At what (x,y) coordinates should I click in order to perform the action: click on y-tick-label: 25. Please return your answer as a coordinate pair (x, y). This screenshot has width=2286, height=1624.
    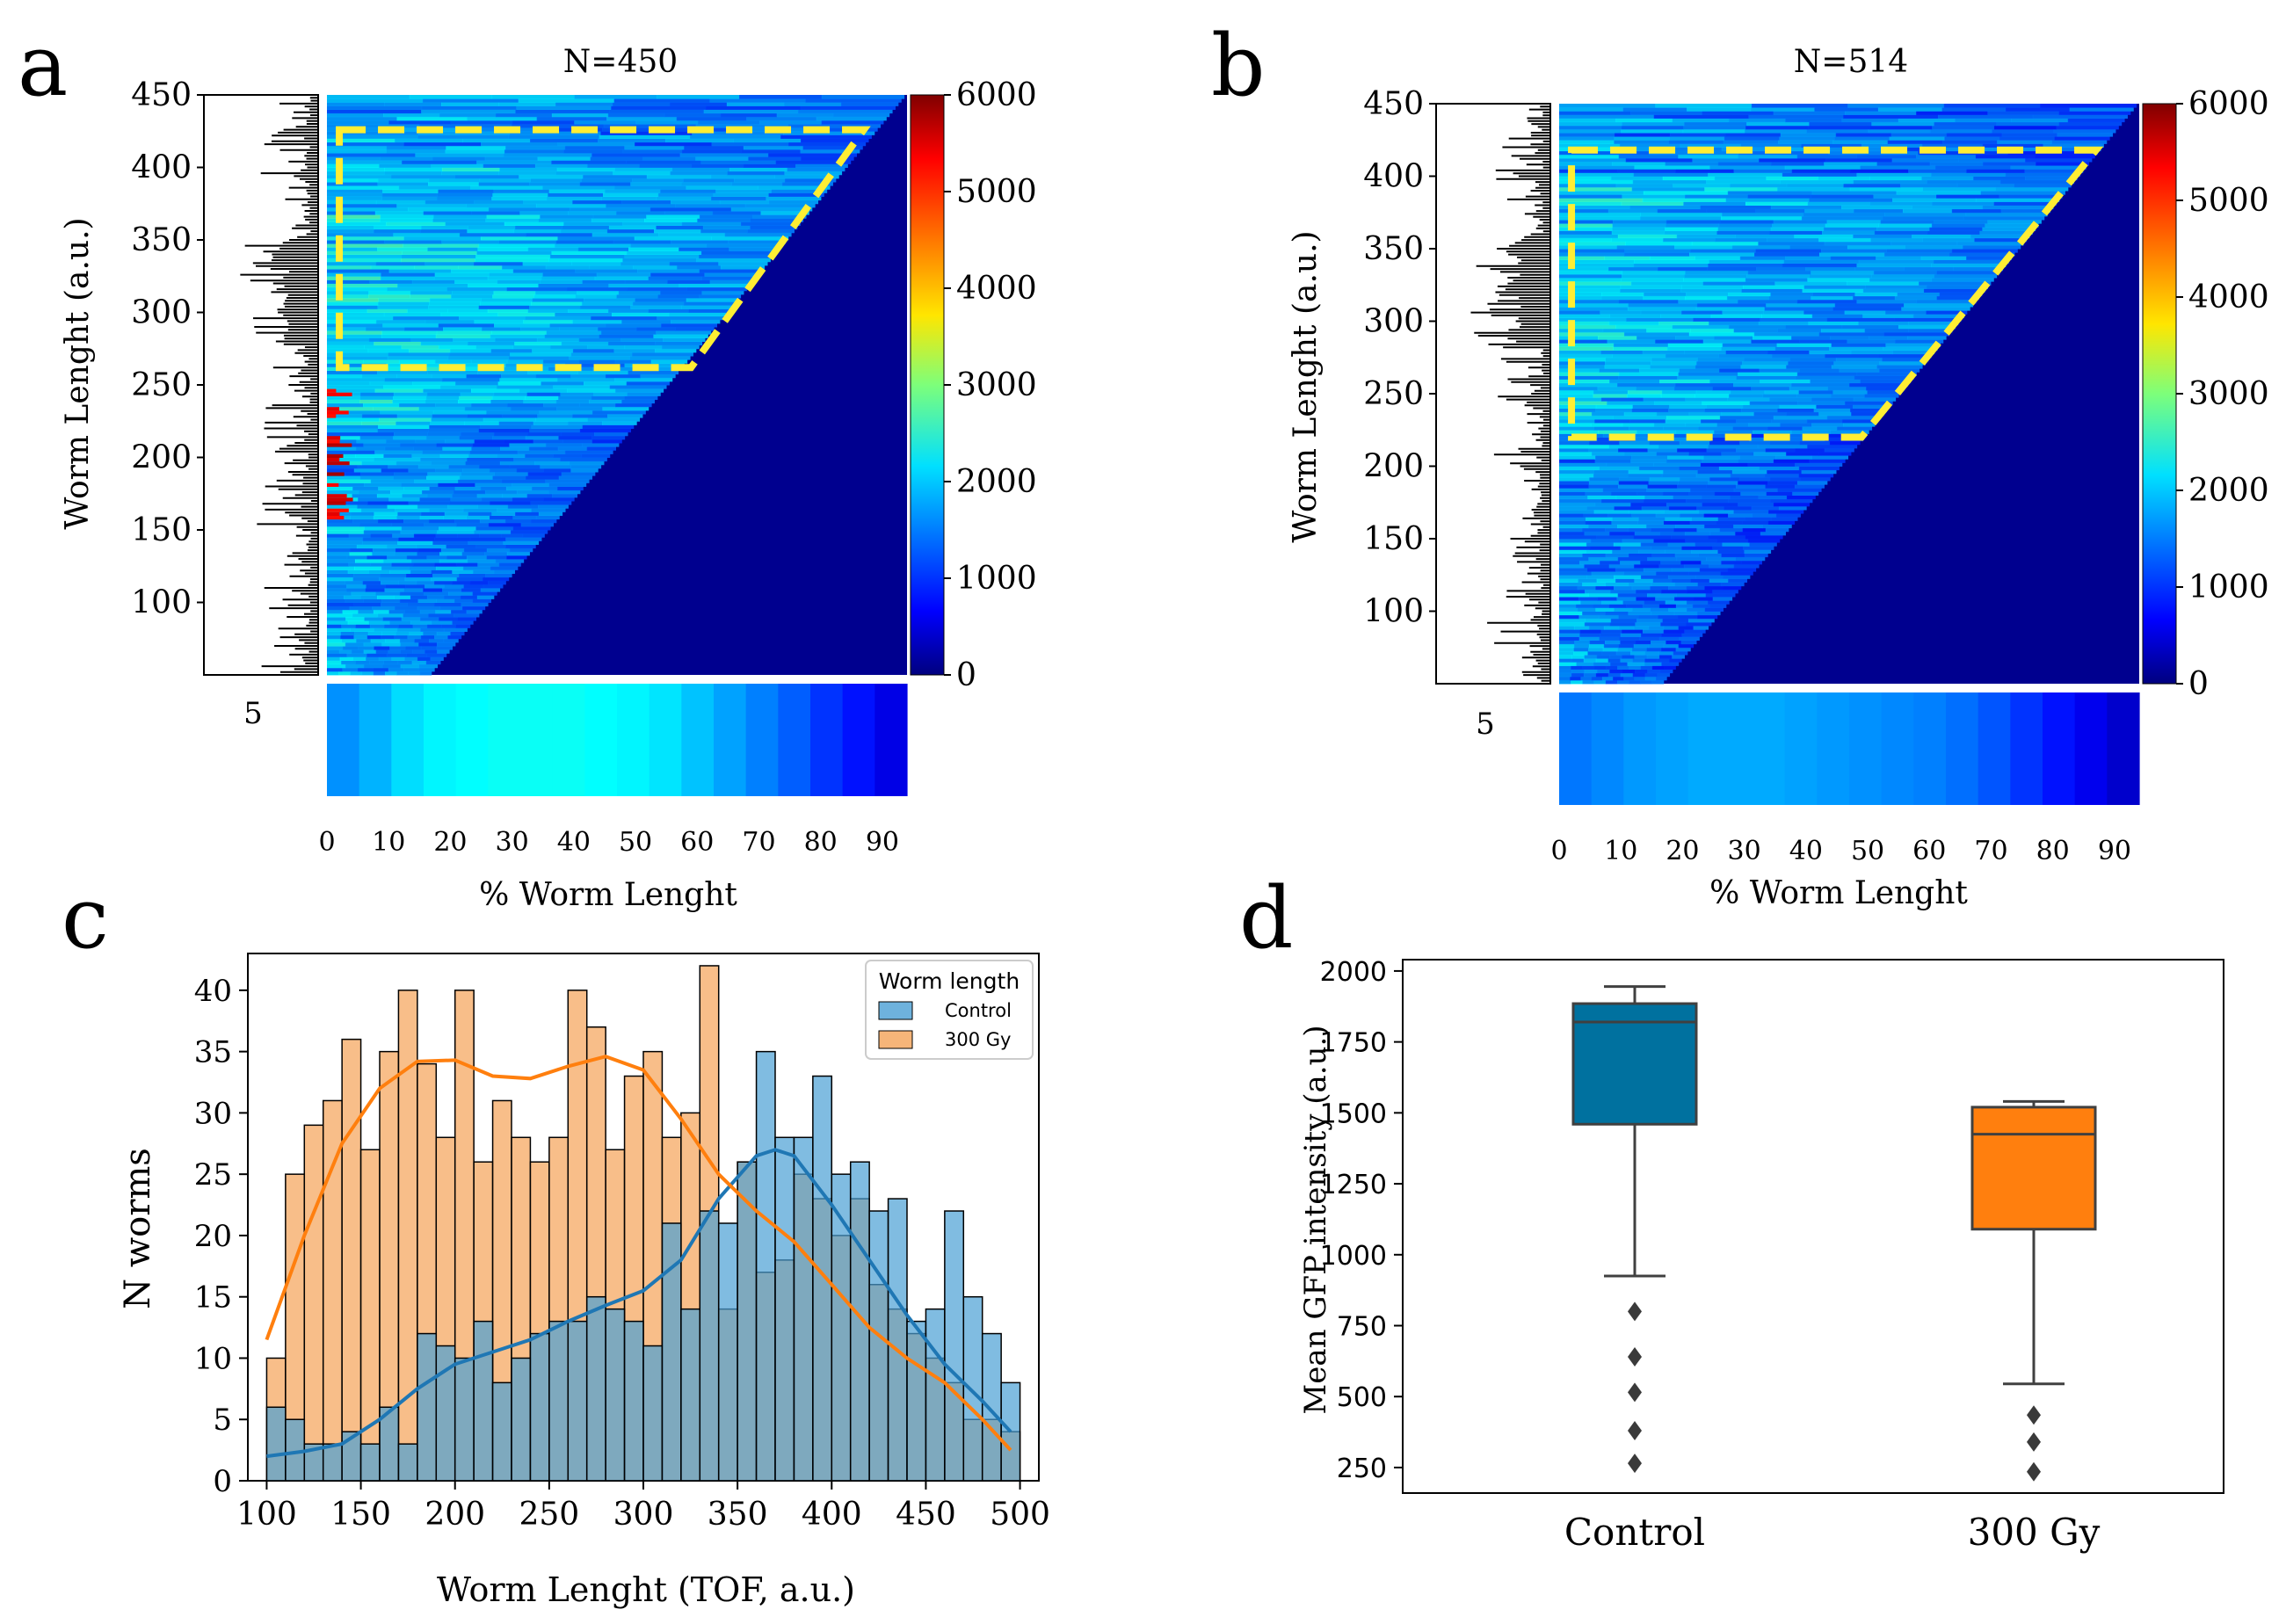
    Looking at the image, I should click on (213, 1175).